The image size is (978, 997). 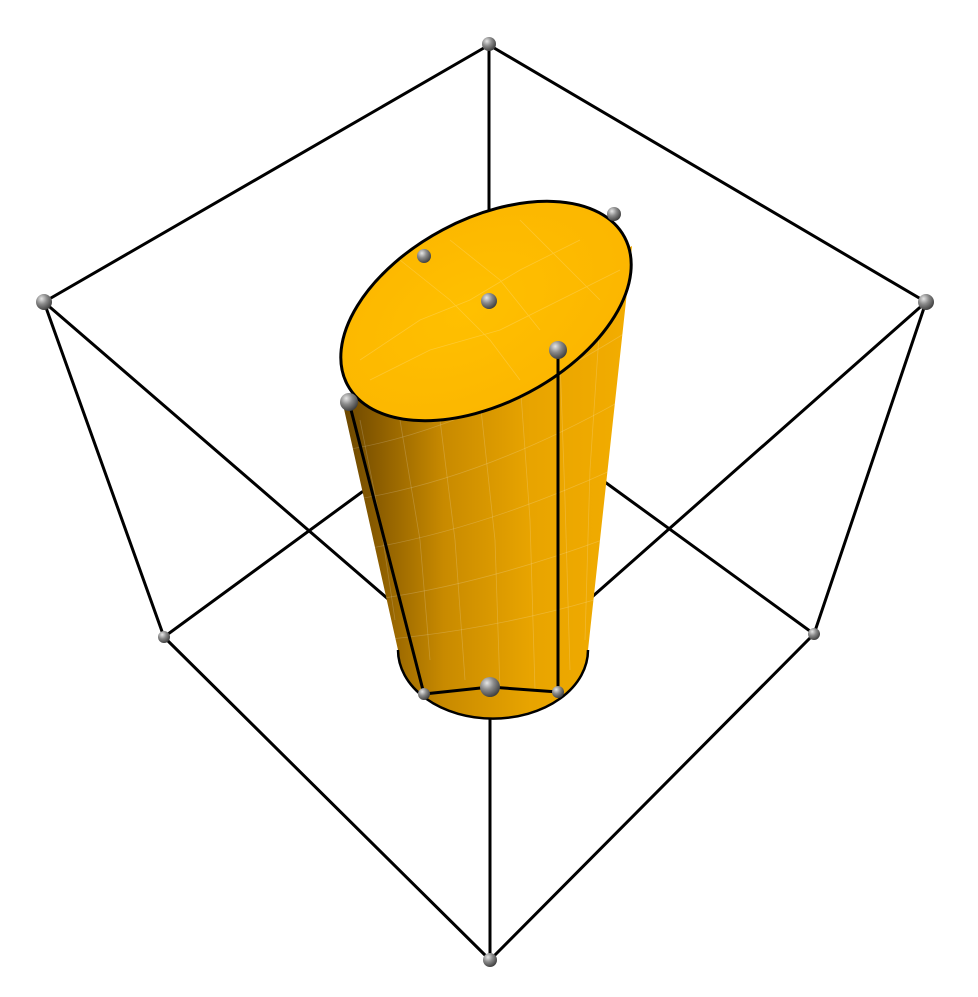 What do you see at coordinates (453, 522) in the screenshot?
I see `cube-front-edges` at bounding box center [453, 522].